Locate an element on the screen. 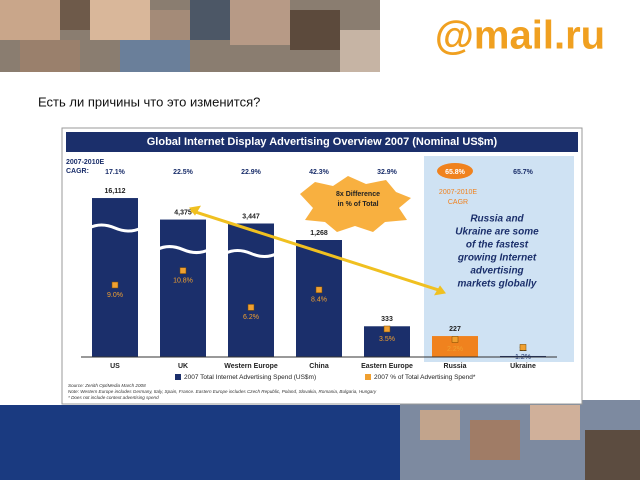  callout: markets globally is located at coordinates (497, 284).